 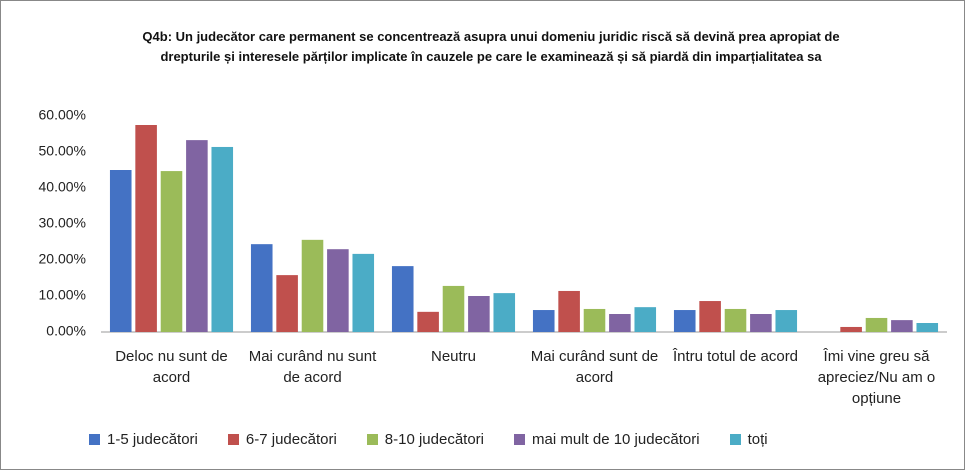 I want to click on y-tick-label: 60.00%, so click(x=62, y=115).